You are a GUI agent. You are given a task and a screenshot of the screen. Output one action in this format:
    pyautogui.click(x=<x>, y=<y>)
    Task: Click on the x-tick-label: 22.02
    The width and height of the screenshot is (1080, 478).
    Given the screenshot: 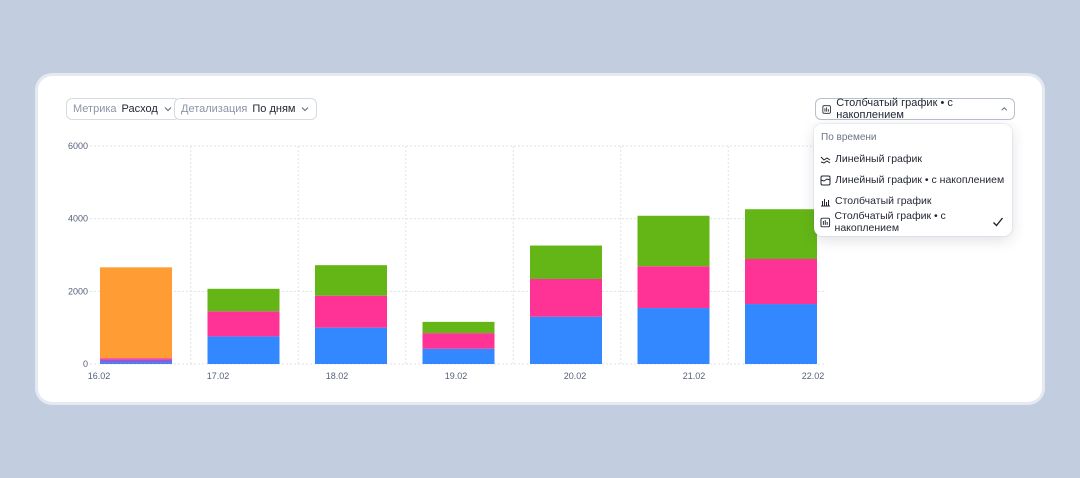 What is the action you would take?
    pyautogui.click(x=813, y=376)
    